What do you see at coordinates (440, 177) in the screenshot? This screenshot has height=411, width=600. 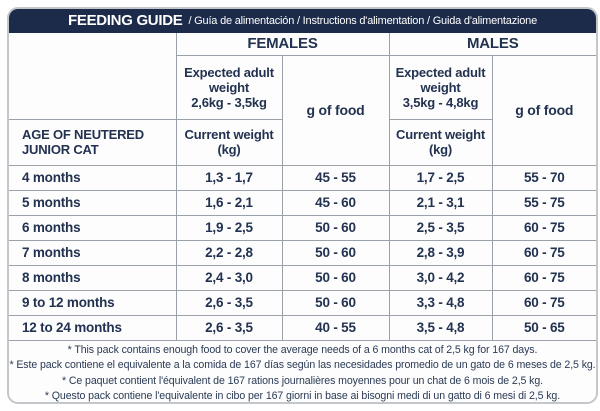 I see `males-weight-cell: 1,7 - 2,5` at bounding box center [440, 177].